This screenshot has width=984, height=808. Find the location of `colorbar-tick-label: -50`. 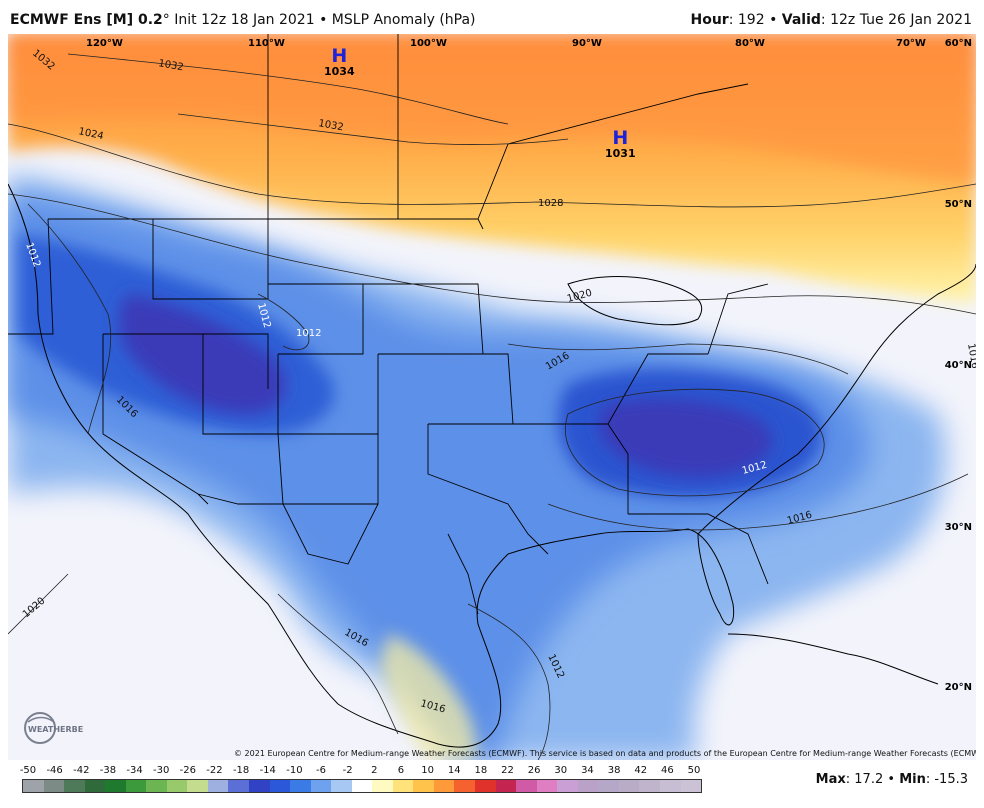

colorbar-tick-label: -50 is located at coordinates (28, 770).